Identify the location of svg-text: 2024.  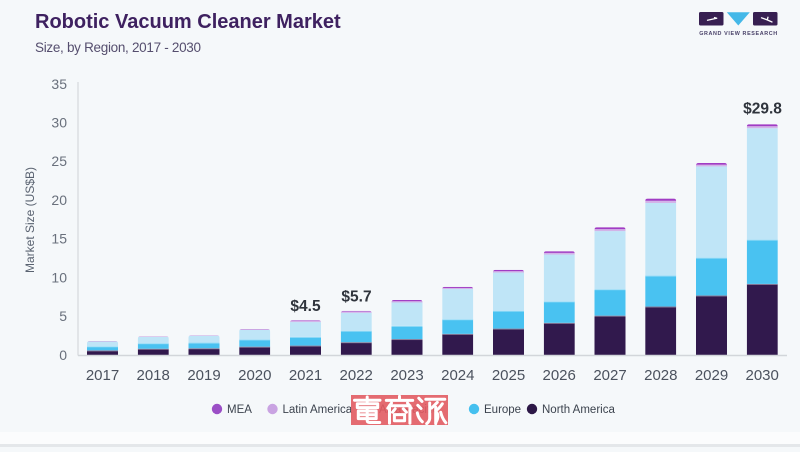
(457, 375).